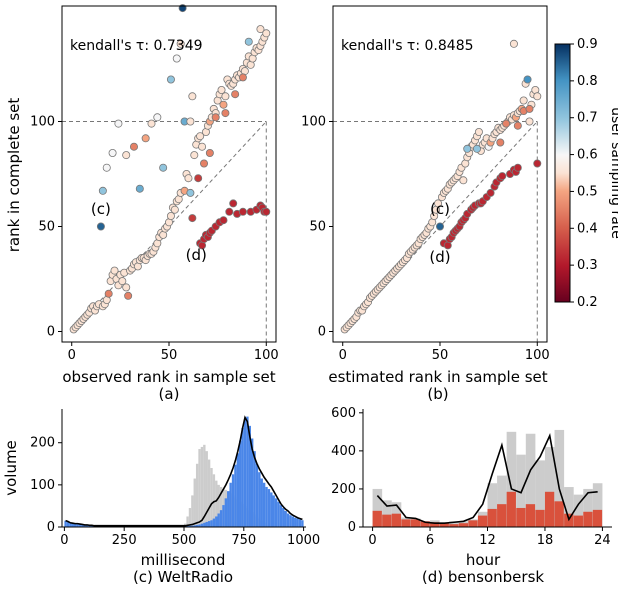  What do you see at coordinates (587, 155) in the screenshot?
I see `colorbar-tick-label: 0.6` at bounding box center [587, 155].